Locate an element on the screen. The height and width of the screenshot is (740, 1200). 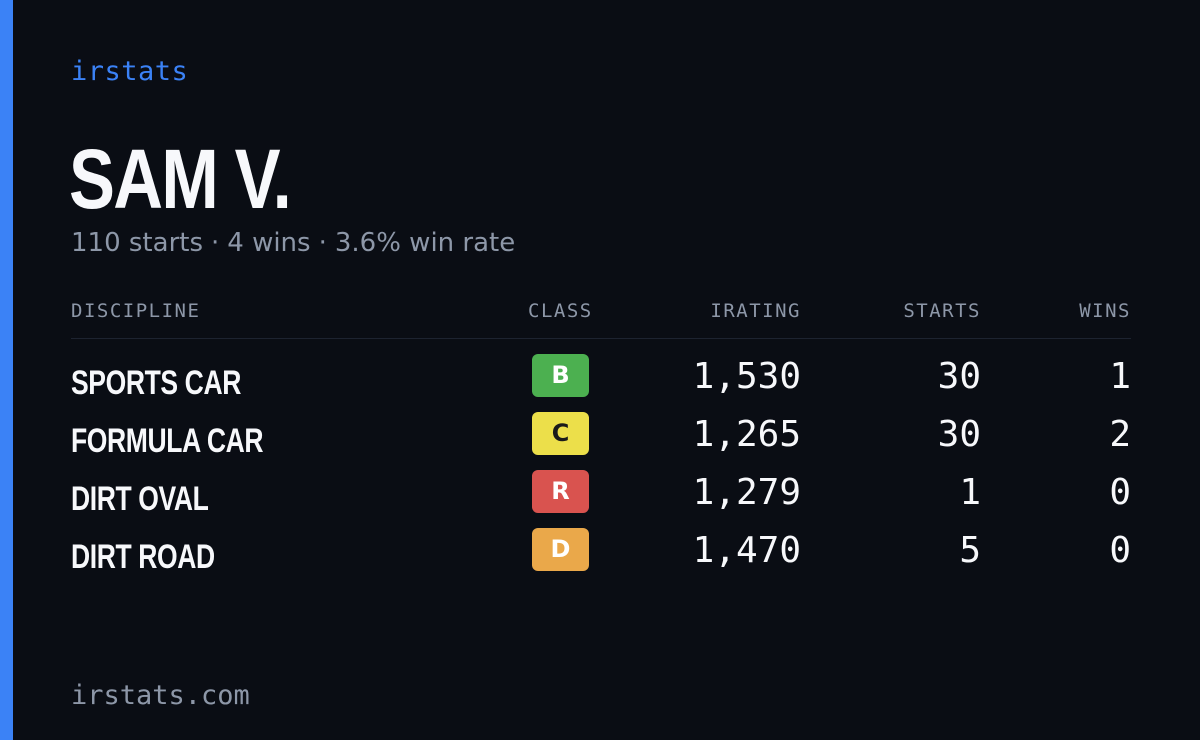
wins-value: 2 is located at coordinates (1120, 434).